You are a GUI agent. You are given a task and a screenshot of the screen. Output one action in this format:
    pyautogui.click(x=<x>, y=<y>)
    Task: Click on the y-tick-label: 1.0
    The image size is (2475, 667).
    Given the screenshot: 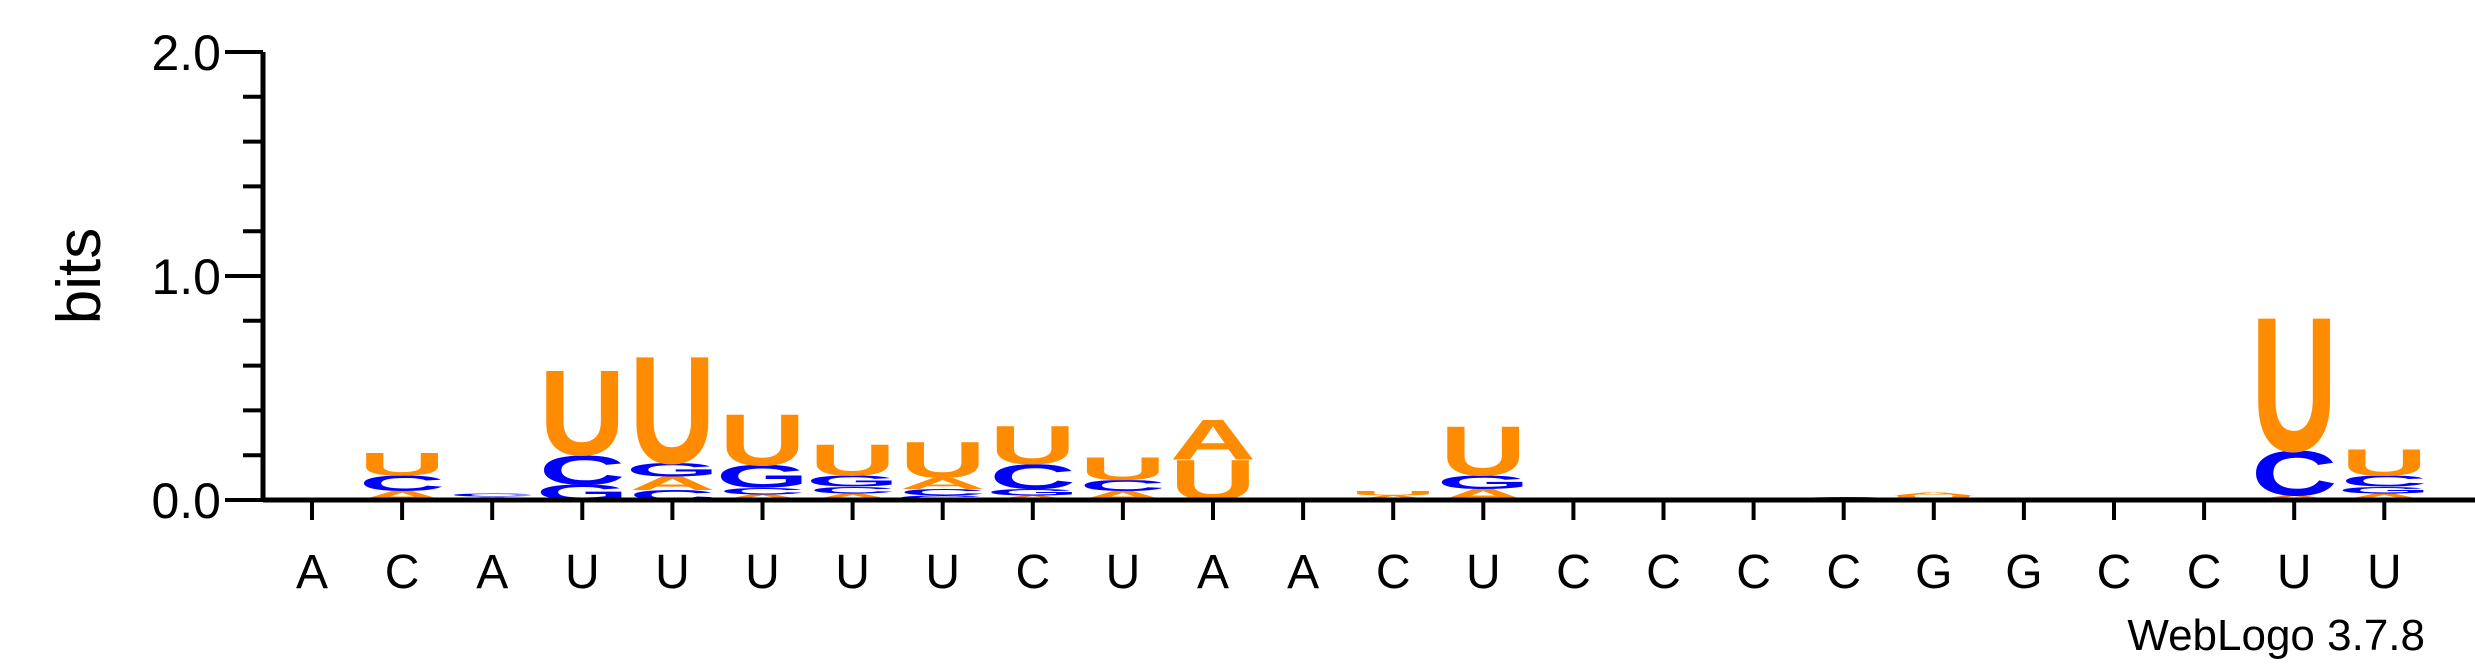 What is the action you would take?
    pyautogui.click(x=186, y=277)
    